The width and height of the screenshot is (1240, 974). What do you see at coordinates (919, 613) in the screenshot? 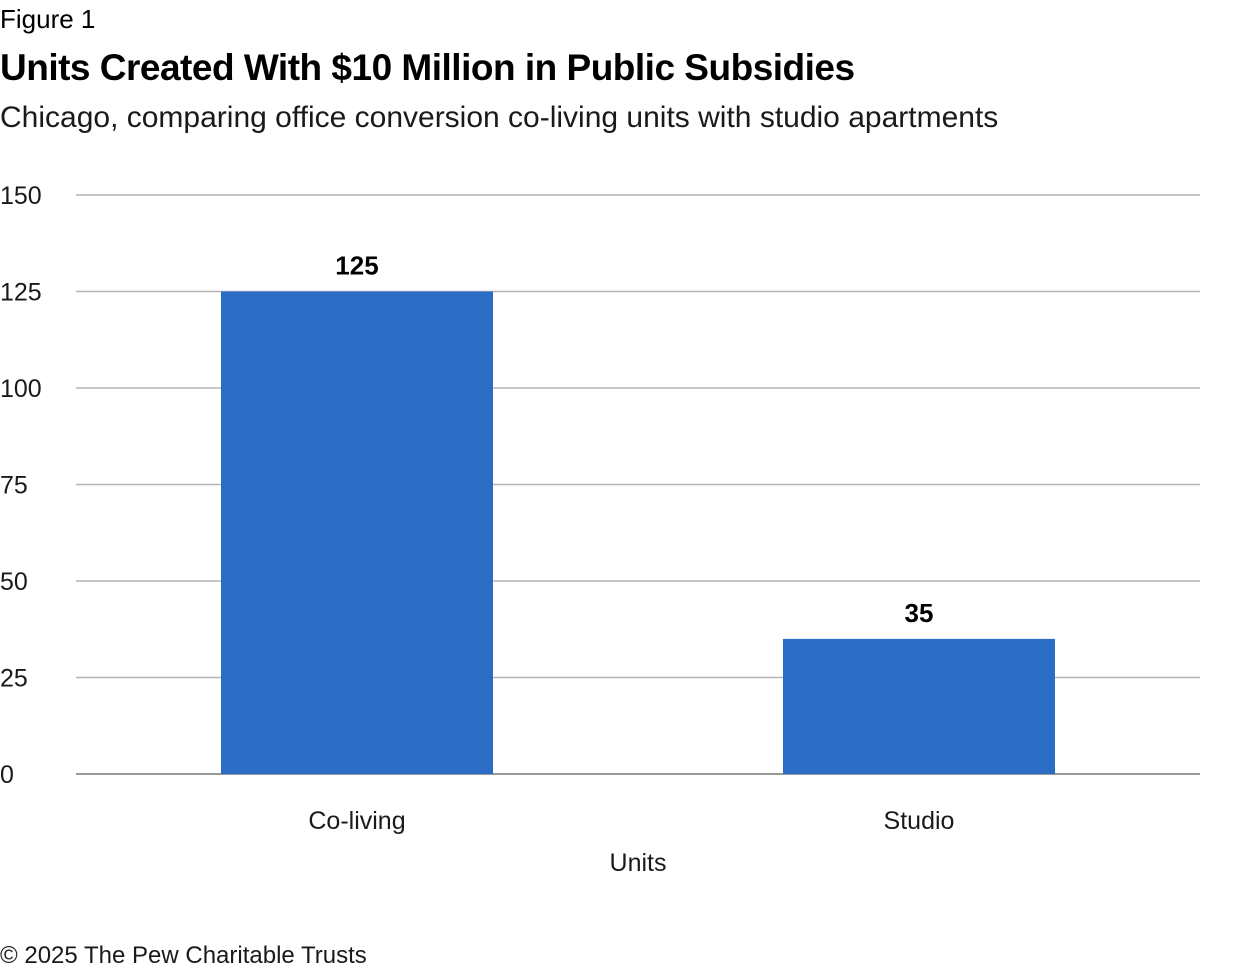
I see `data-label: 35` at bounding box center [919, 613].